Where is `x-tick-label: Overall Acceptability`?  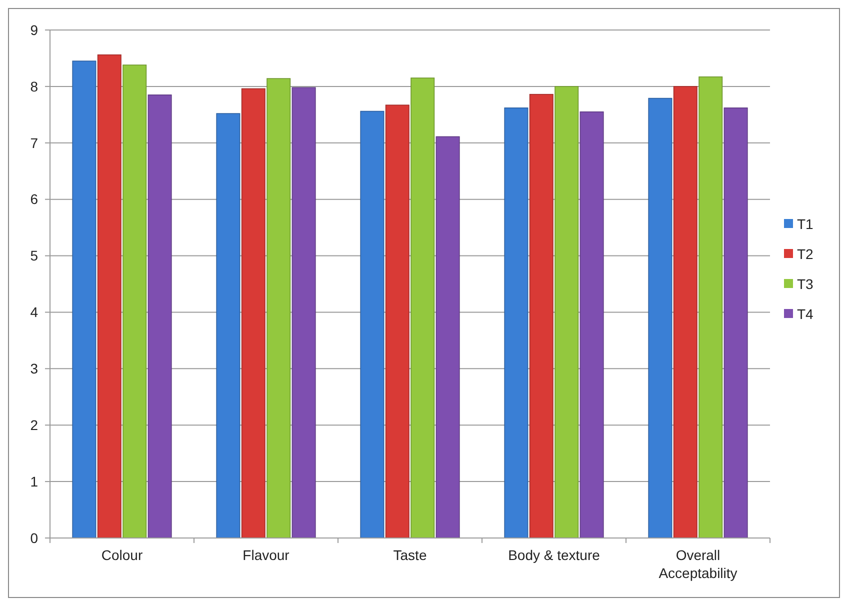 x-tick-label: Overall Acceptability is located at coordinates (698, 564).